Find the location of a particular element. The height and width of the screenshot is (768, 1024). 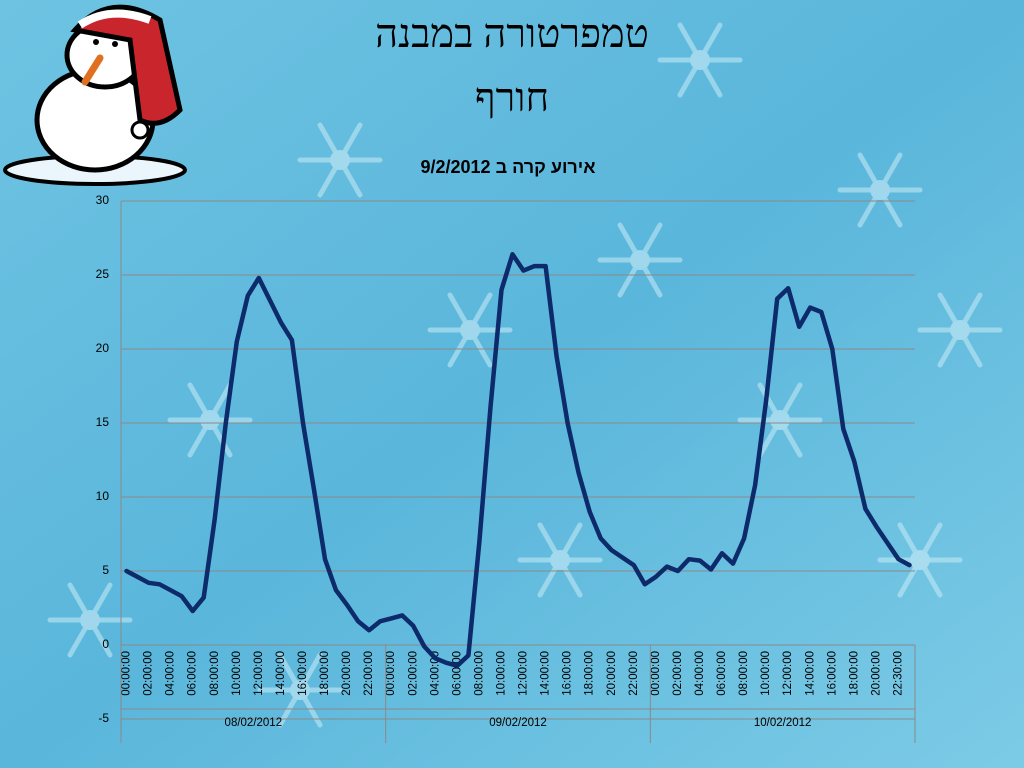

date-group-label: 10/02/2012 is located at coordinates (783, 723).